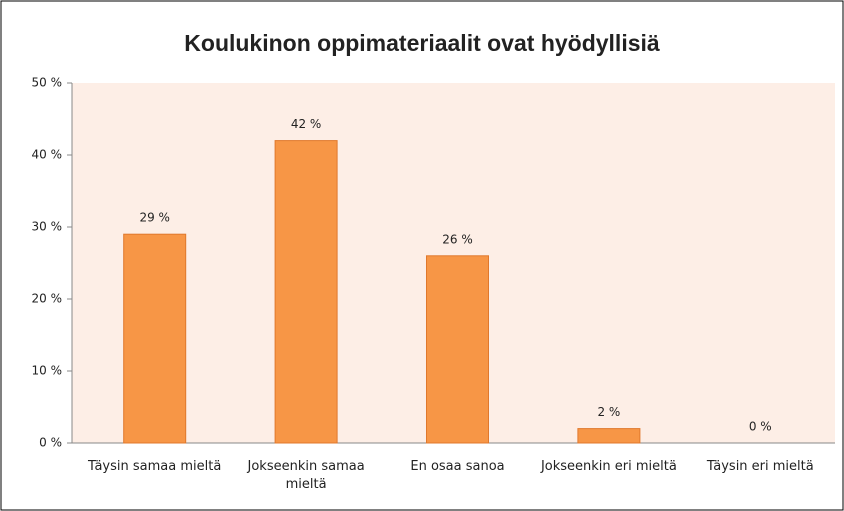 The height and width of the screenshot is (511, 844). Describe the element at coordinates (50, 443) in the screenshot. I see `y-tick-label: 0 %` at that location.